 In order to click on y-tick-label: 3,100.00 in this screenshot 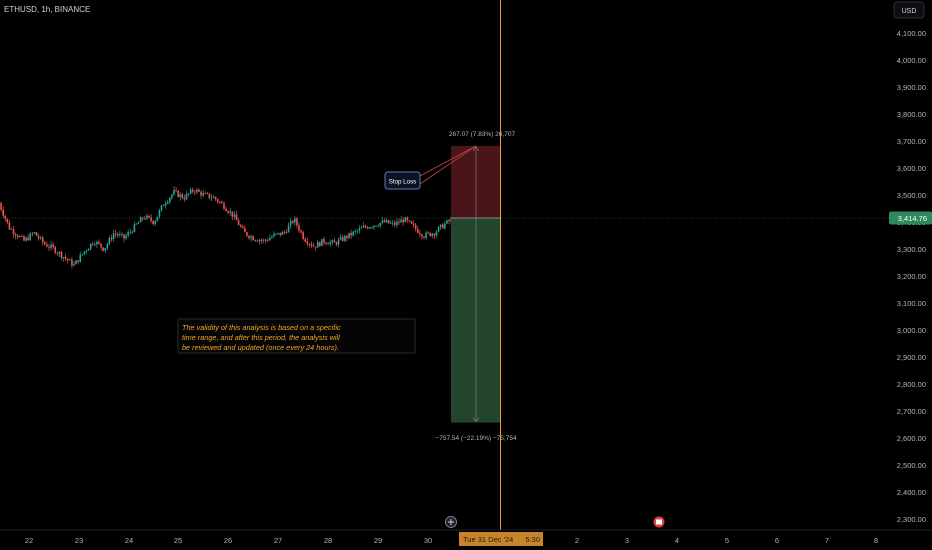, I will do `click(911, 303)`.